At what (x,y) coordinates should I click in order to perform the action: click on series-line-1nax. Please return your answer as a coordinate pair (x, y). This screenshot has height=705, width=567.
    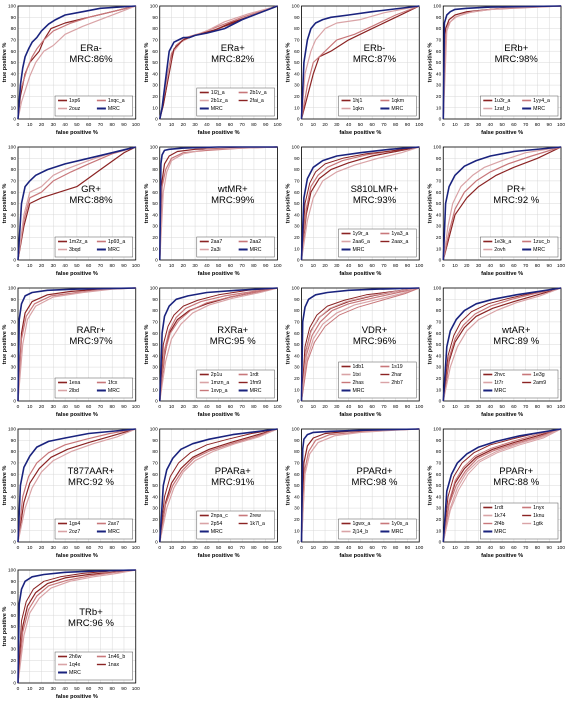
    Looking at the image, I should click on (76, 626).